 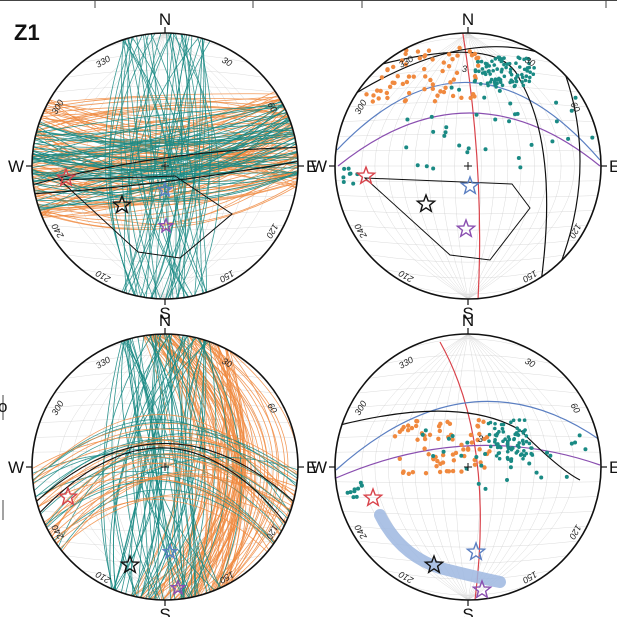 What do you see at coordinates (468, 121) in the screenshot?
I see `blue-great-circle` at bounding box center [468, 121].